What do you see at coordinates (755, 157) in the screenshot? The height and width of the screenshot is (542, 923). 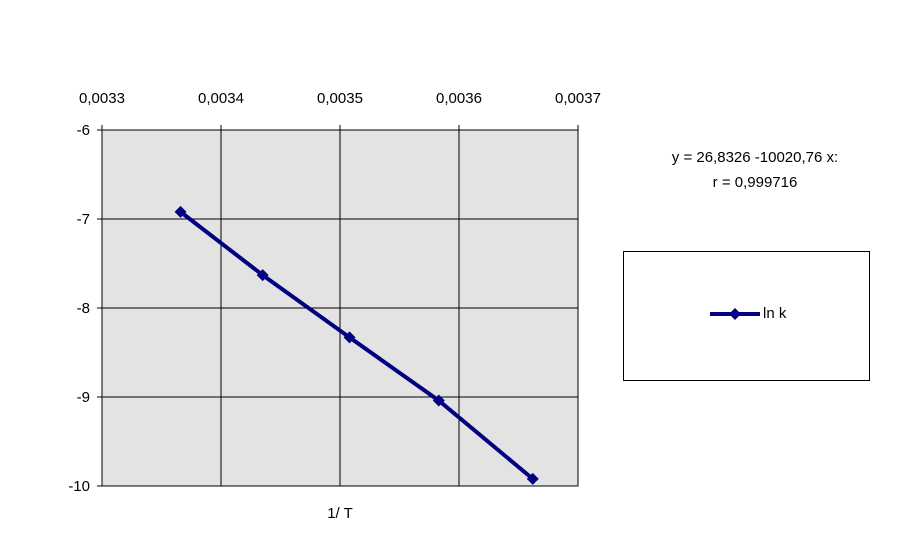 I see `regression-equation: y = 26,8326 -10020,76 x:` at bounding box center [755, 157].